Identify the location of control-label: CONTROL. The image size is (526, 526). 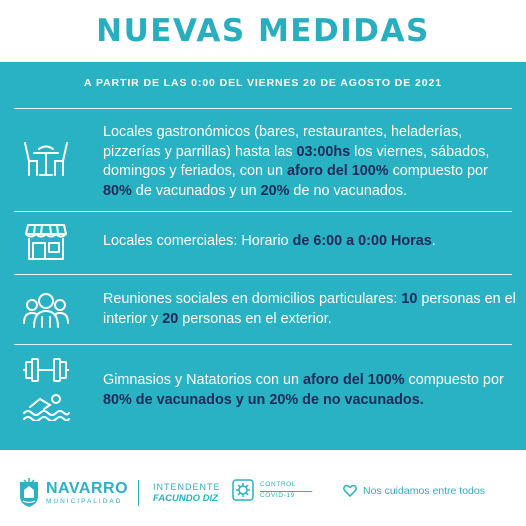
(278, 484).